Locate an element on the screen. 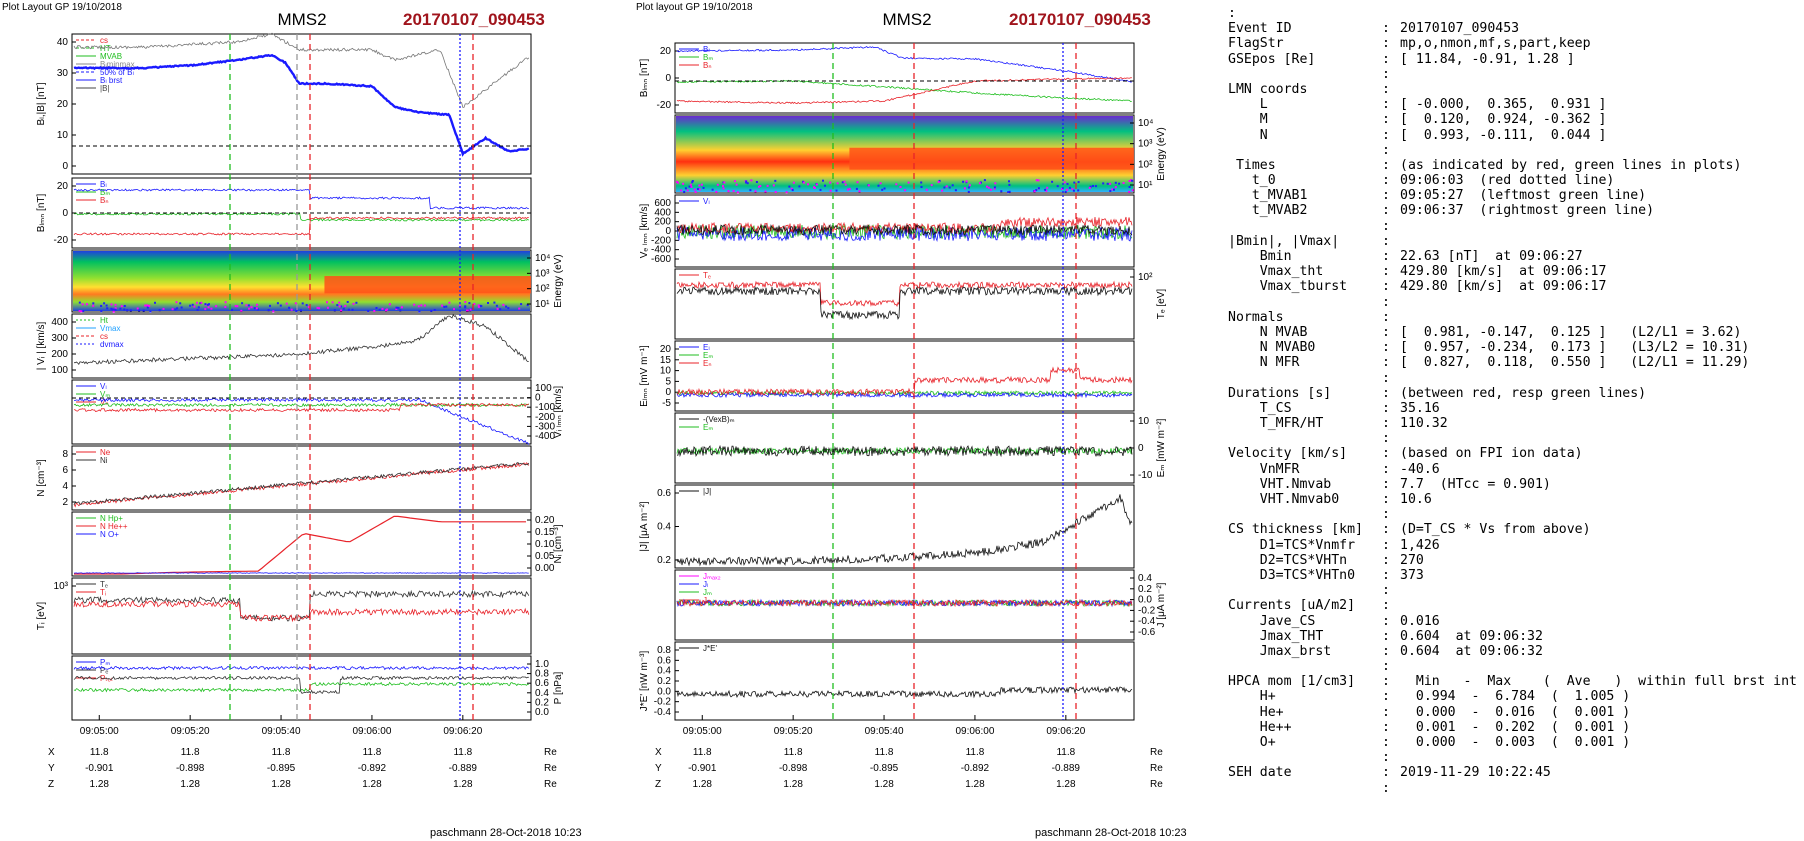  p1-coord-value: -0.895 is located at coordinates (281, 768).